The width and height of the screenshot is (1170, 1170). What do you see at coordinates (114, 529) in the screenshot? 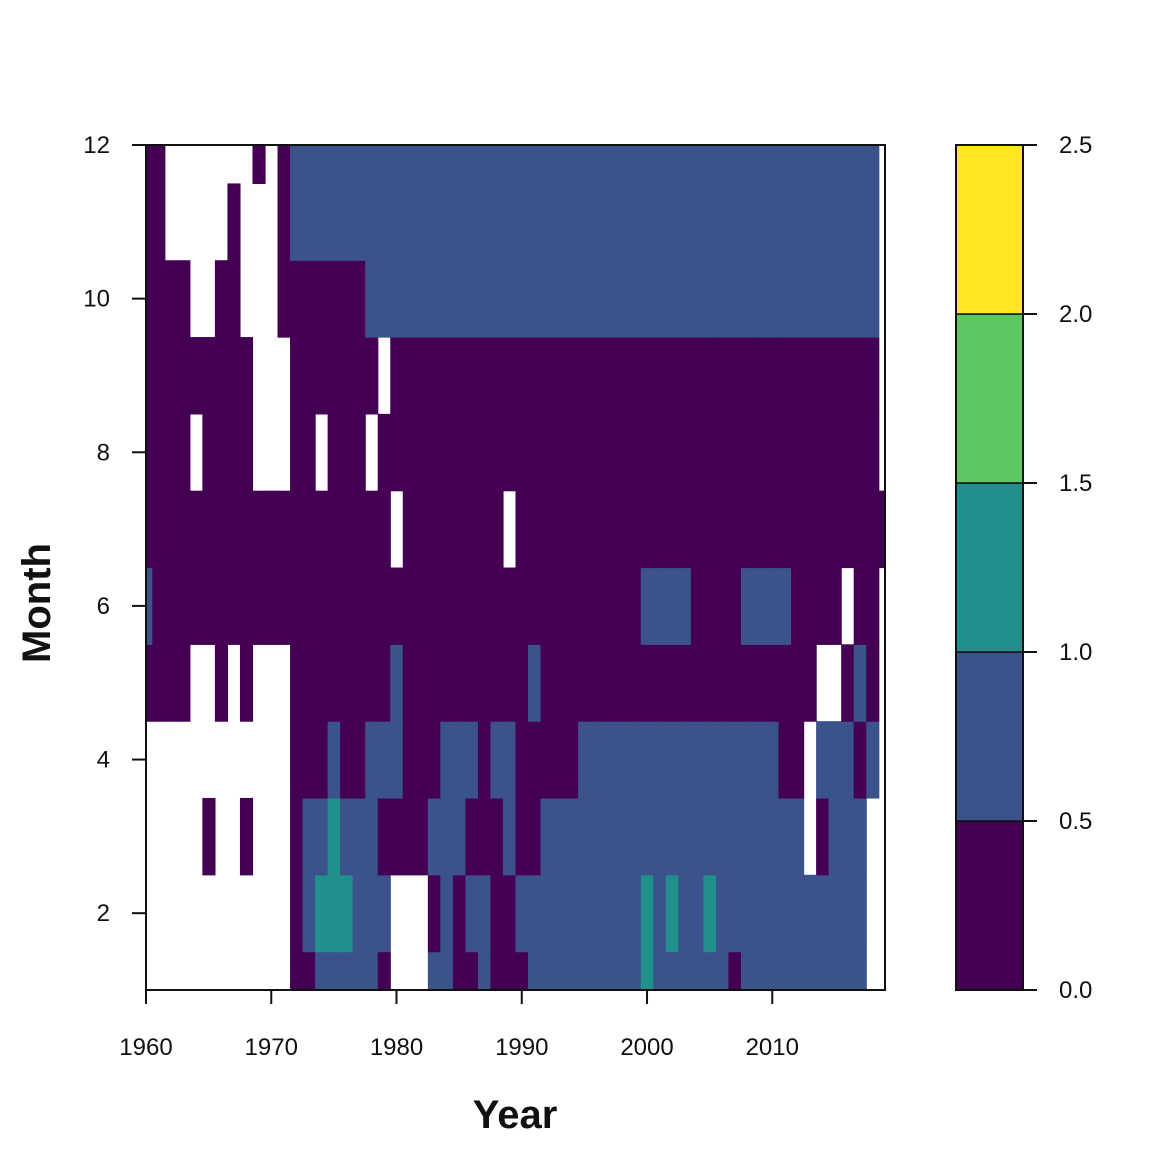
I see `y-axis: 2 4 6 8 10 12` at bounding box center [114, 529].